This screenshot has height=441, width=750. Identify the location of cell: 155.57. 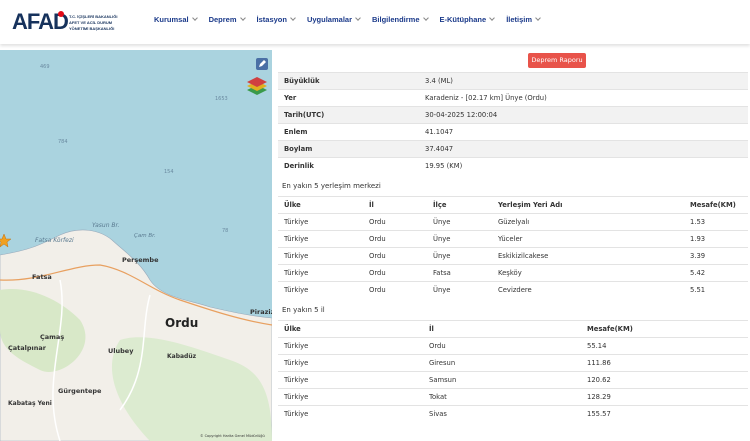
(599, 414).